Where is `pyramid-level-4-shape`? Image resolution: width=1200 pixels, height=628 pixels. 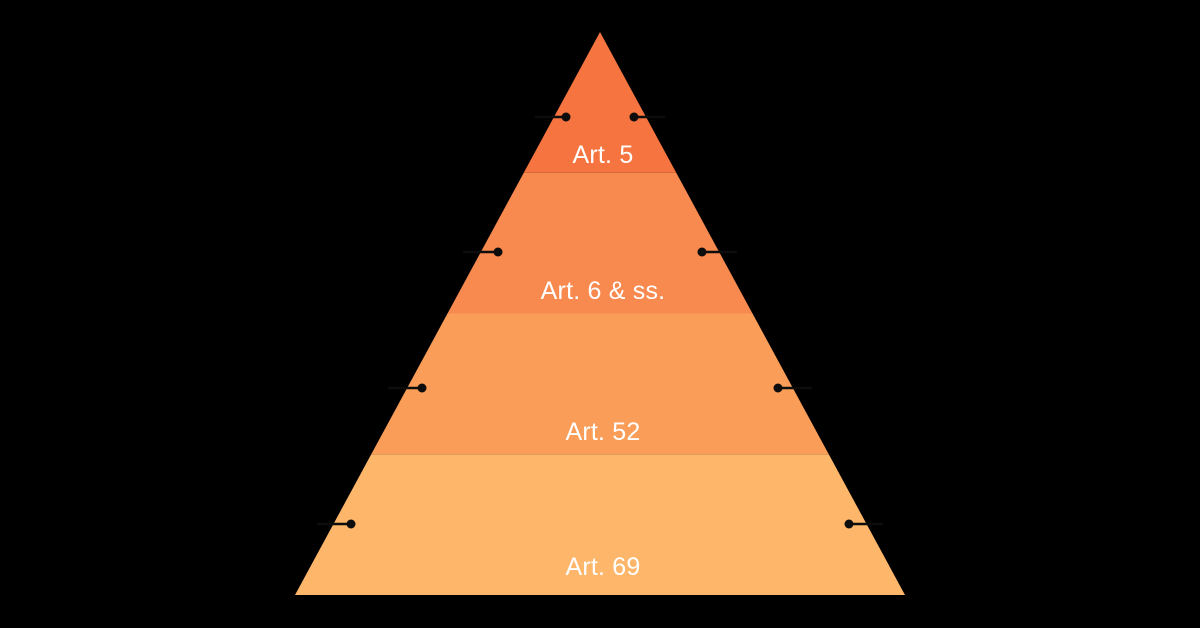
pyramid-level-4-shape is located at coordinates (600, 524).